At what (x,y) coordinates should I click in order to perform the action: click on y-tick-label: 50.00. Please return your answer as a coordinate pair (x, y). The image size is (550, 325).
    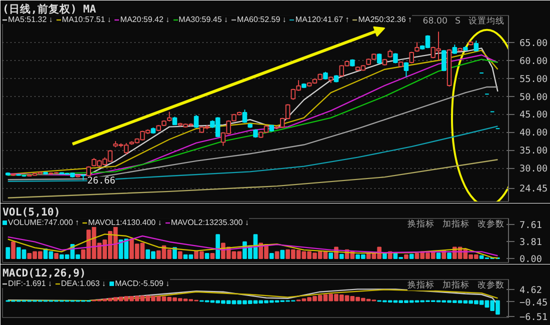
    Looking at the image, I should click on (534, 97).